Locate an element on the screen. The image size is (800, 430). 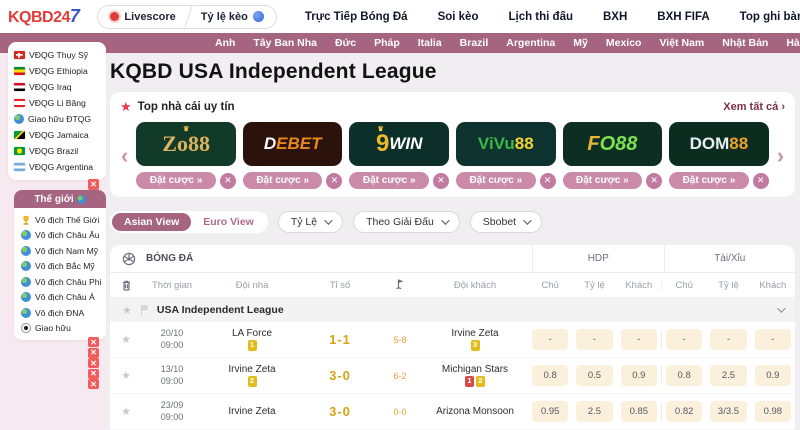
odds-cell: 3/3.5 is located at coordinates (728, 411).